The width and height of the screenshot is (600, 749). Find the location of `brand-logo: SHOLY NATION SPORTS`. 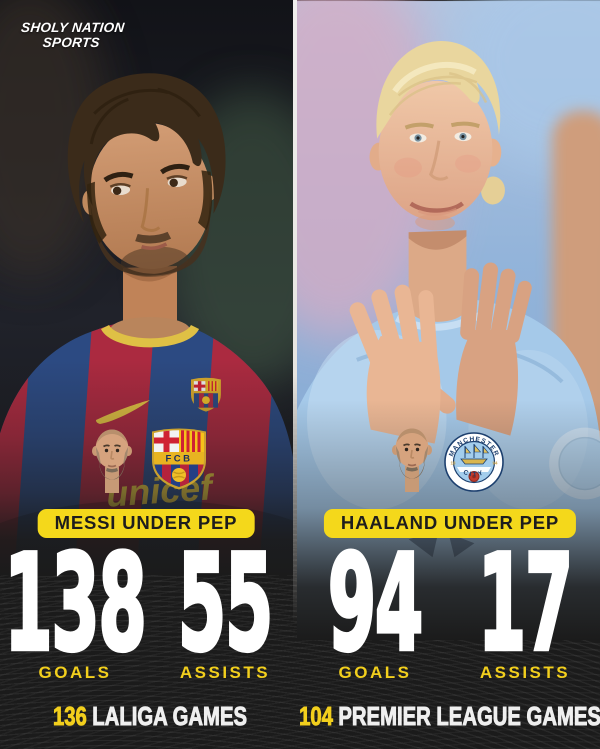

brand-logo: SHOLY NATION SPORTS is located at coordinates (71, 35).